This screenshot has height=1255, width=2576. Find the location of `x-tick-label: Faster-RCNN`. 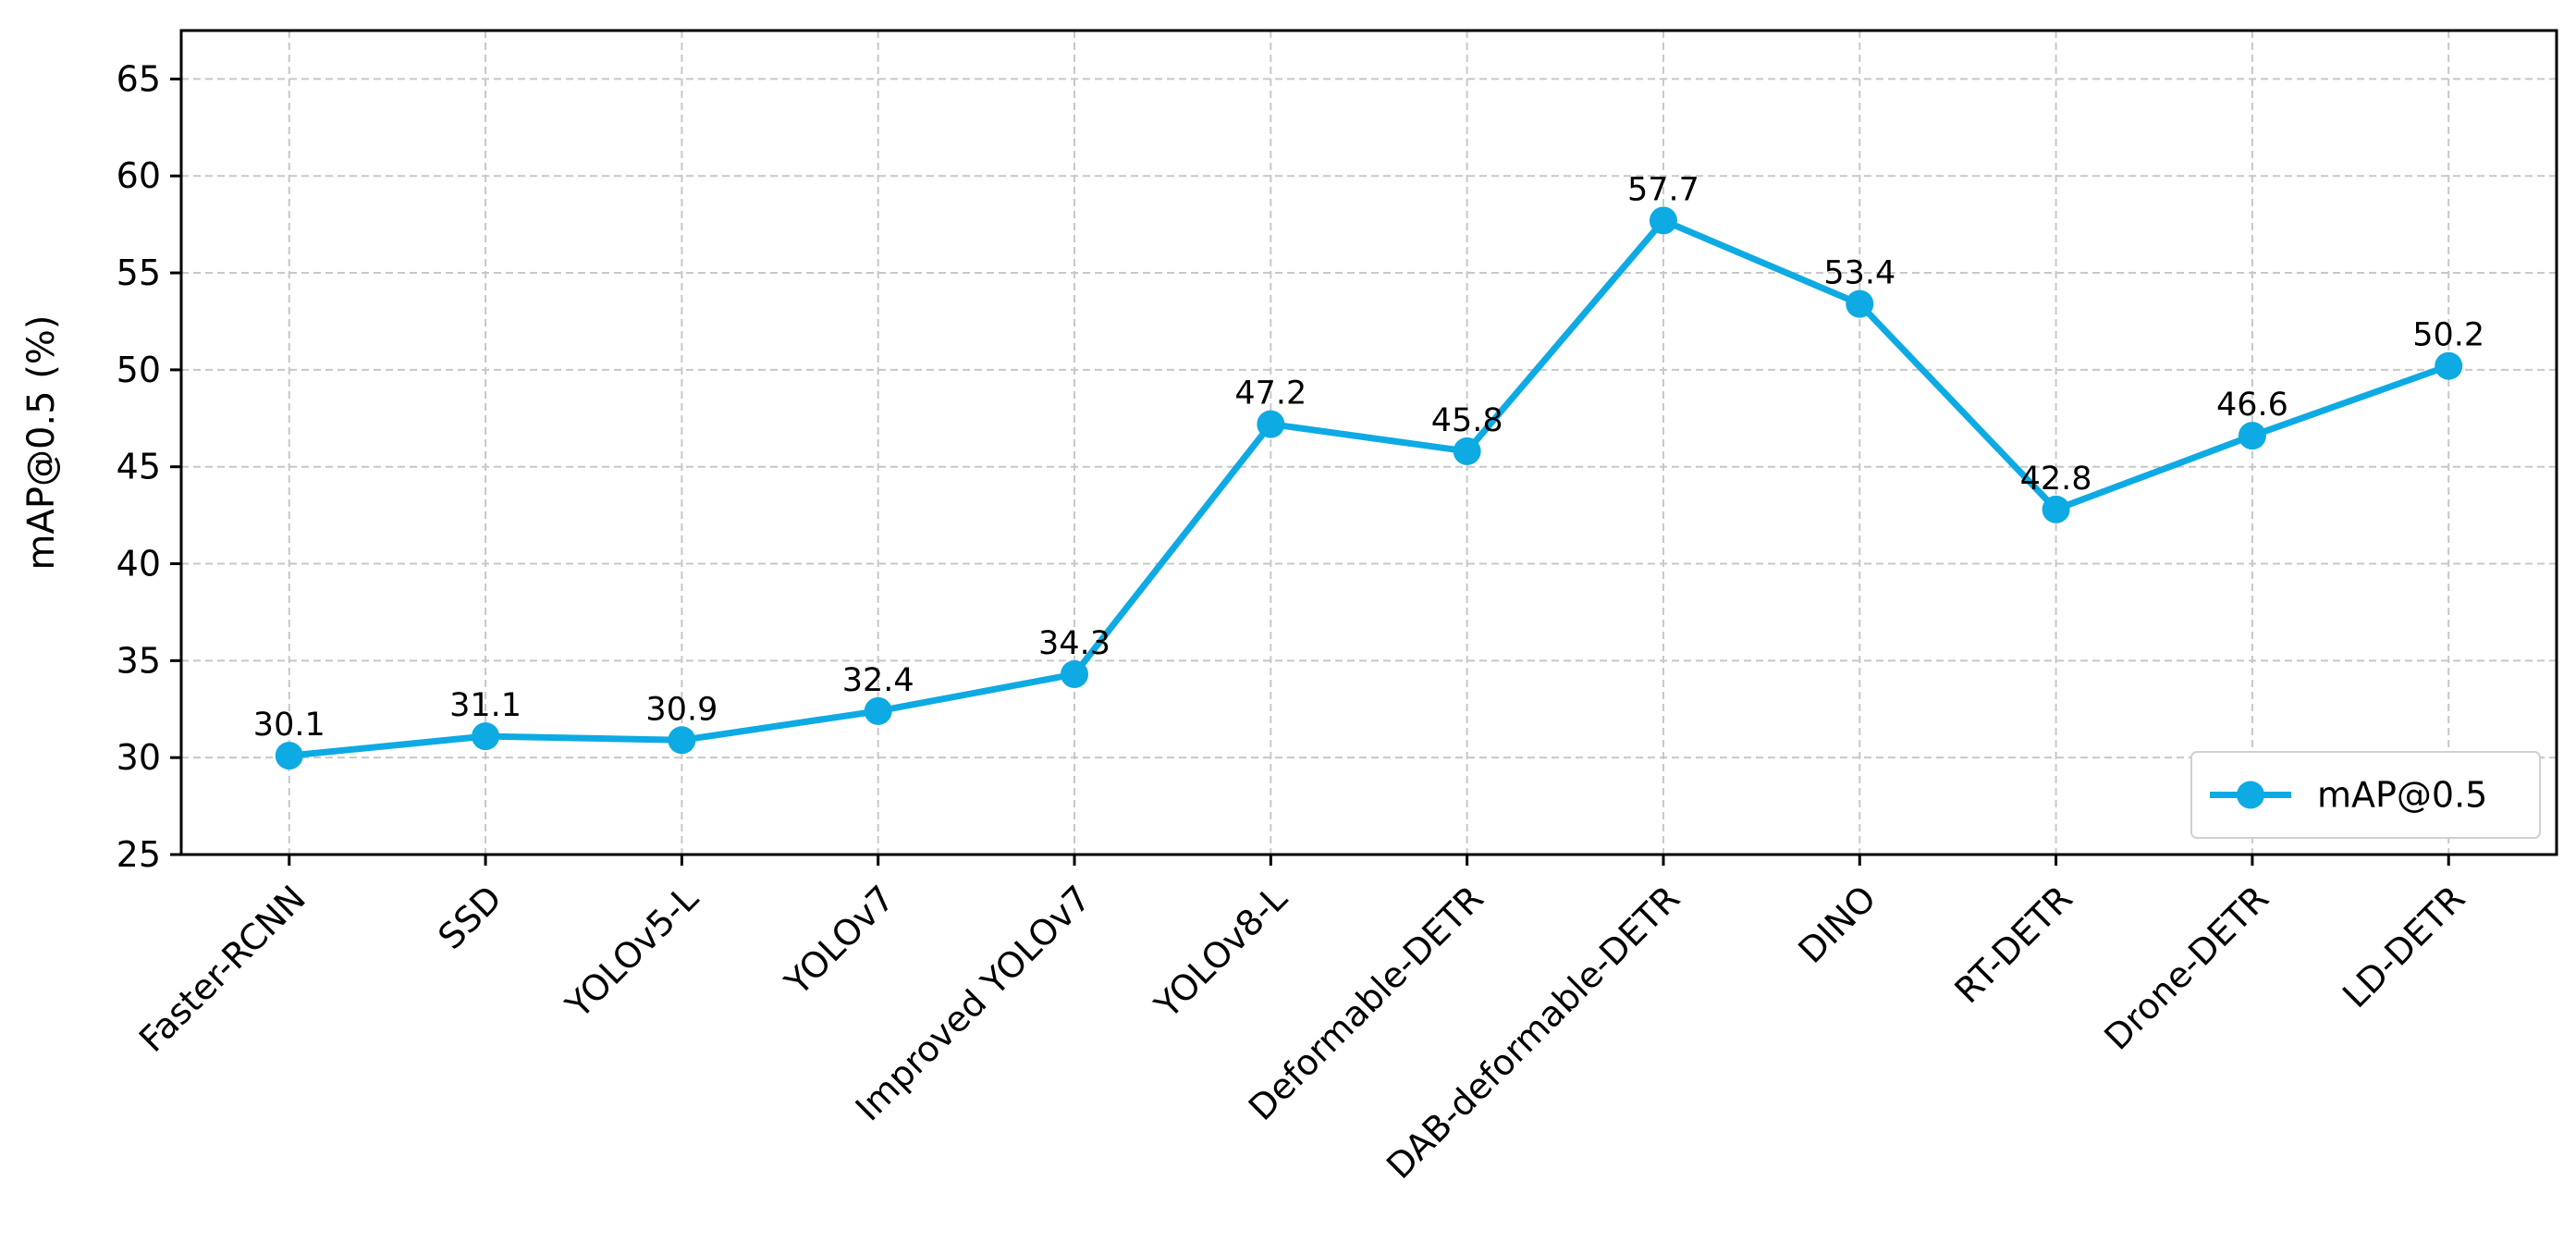

x-tick-label: Faster-RCNN is located at coordinates (222, 969).